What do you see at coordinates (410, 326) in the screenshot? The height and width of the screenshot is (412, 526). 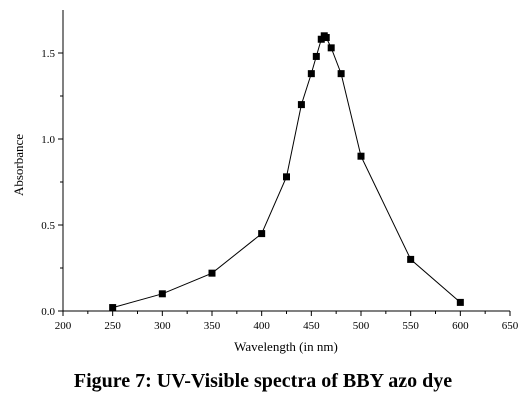 I see `x-tick-label: 550` at bounding box center [410, 326].